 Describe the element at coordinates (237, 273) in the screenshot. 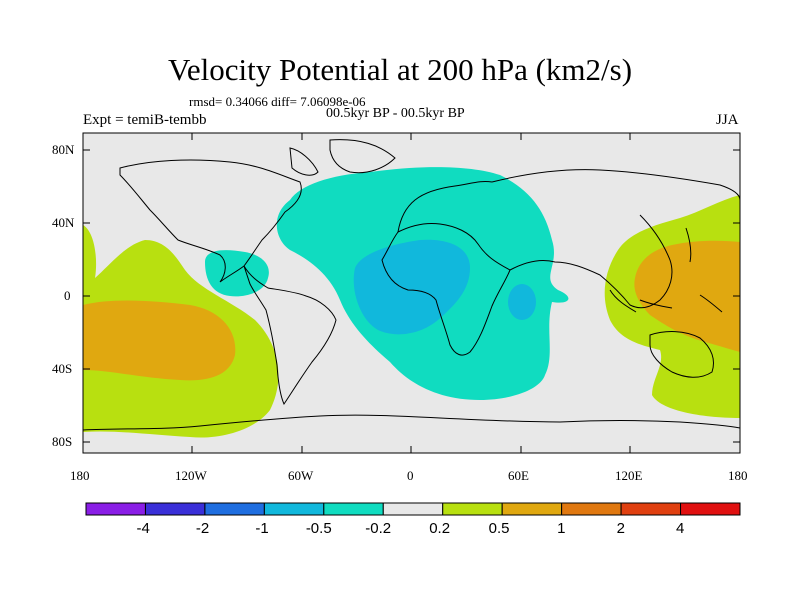

I see `negative-anomaly-caribbean` at that location.